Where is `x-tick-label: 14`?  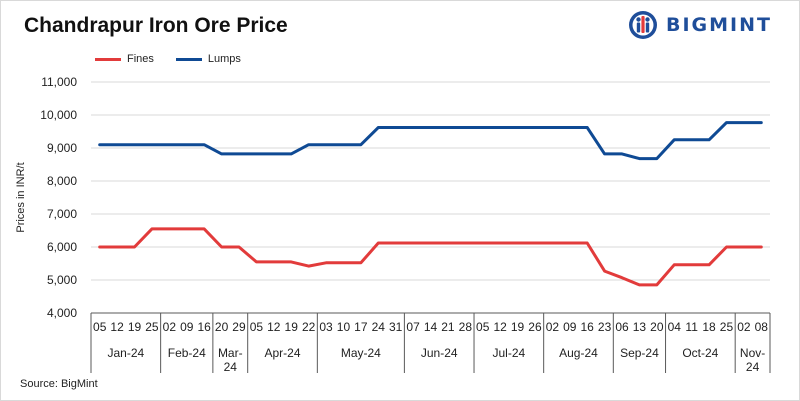
x-tick-label: 14 is located at coordinates (431, 327).